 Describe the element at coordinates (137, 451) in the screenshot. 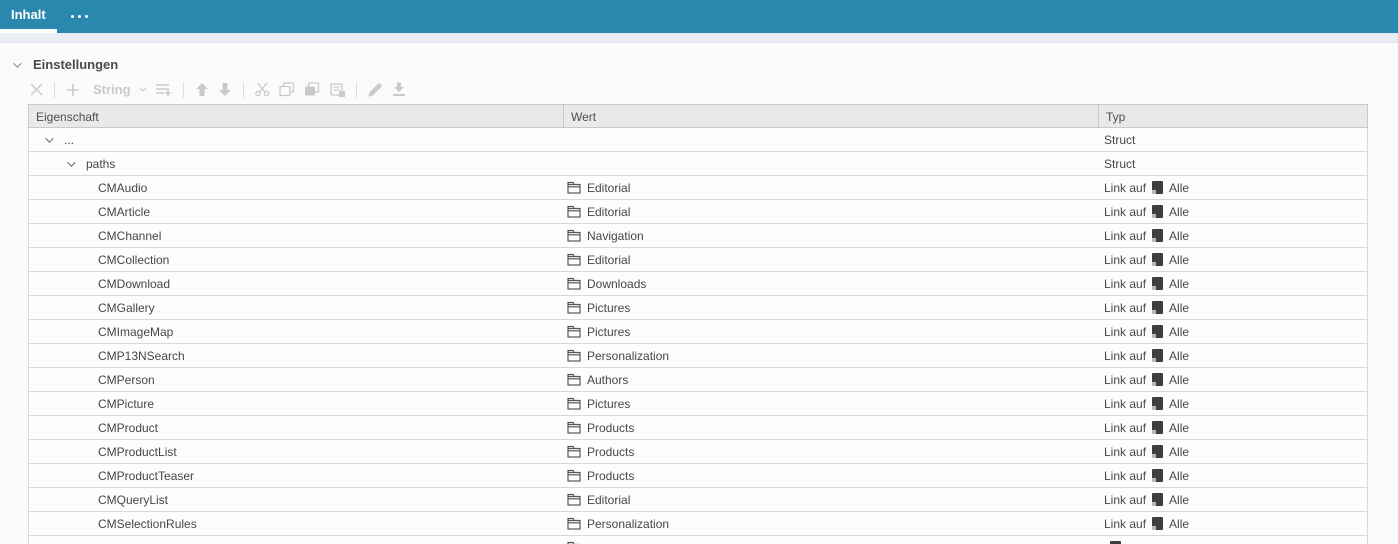

I see `property-name: CMProductList` at that location.